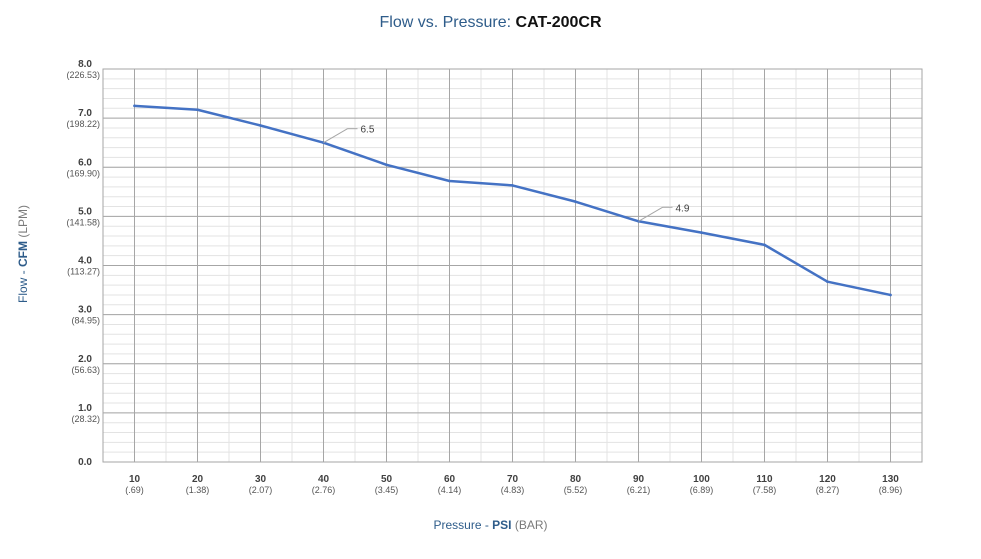 The image size is (981, 559). Describe the element at coordinates (891, 490) in the screenshot. I see `x-tick-label-secondary: (8.96)` at that location.